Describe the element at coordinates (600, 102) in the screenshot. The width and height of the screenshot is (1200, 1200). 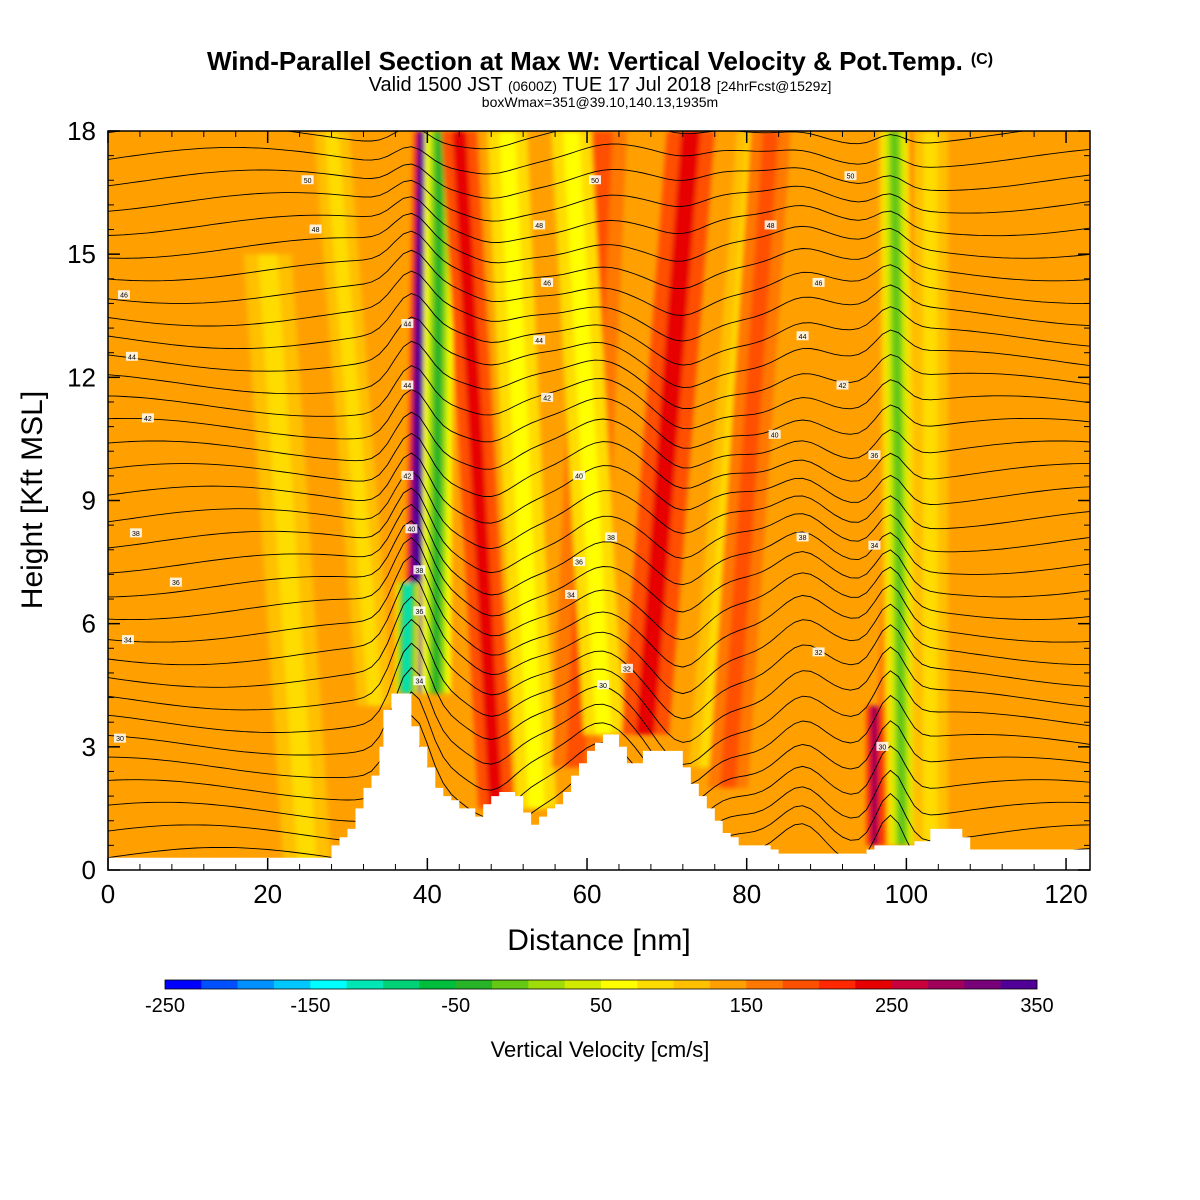
I see `box-wmax-text: boxWmax=351@39.10,140.13,1935m` at that location.